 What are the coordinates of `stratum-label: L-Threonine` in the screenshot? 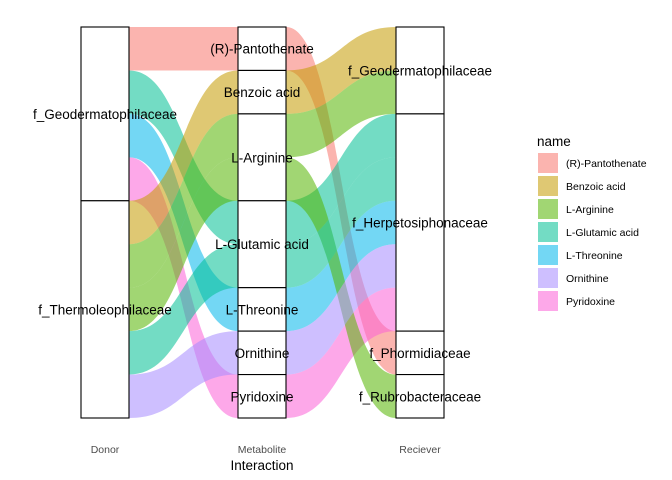 It's located at (262, 309).